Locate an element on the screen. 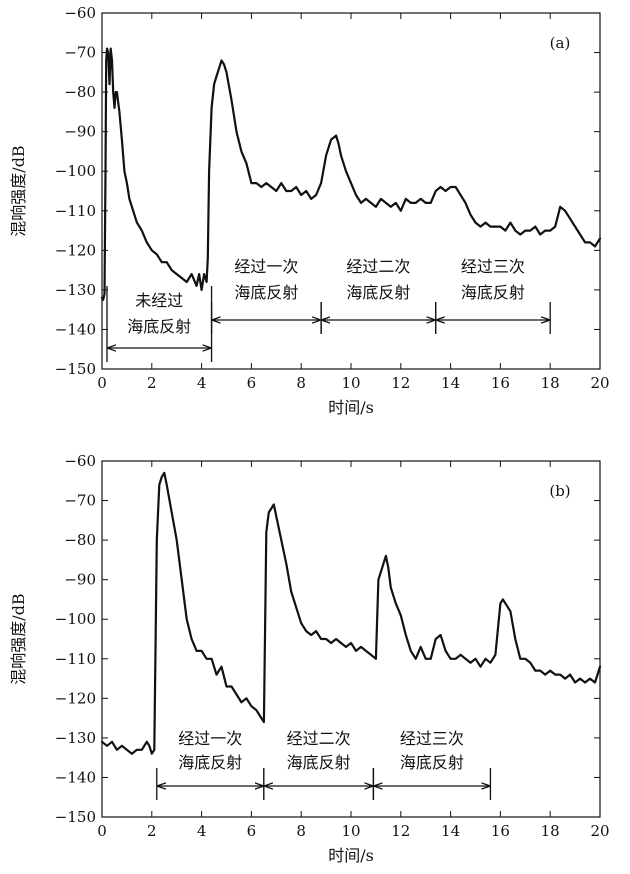 The height and width of the screenshot is (874, 630). annotation-label: 未经过 is located at coordinates (159, 300).